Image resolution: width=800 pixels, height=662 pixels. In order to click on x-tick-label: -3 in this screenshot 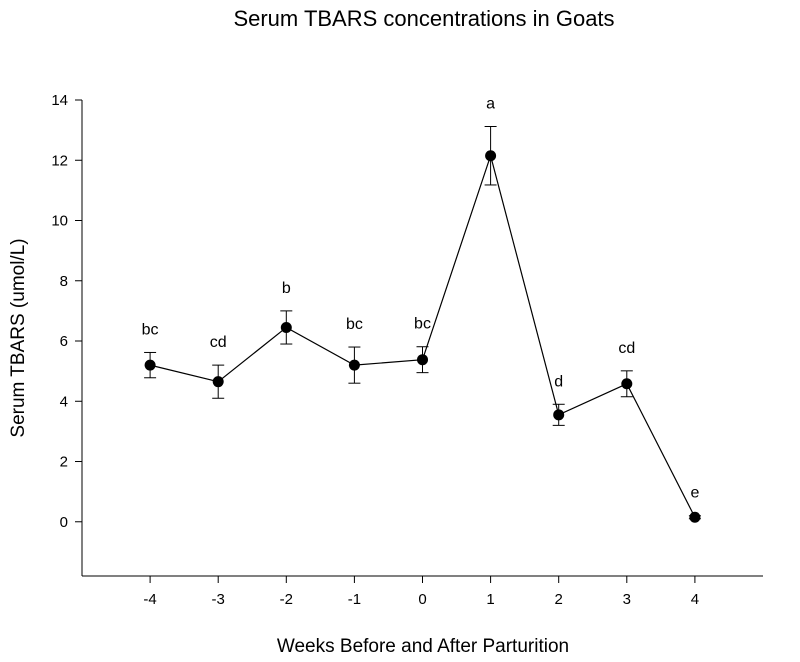, I will do `click(218, 599)`.